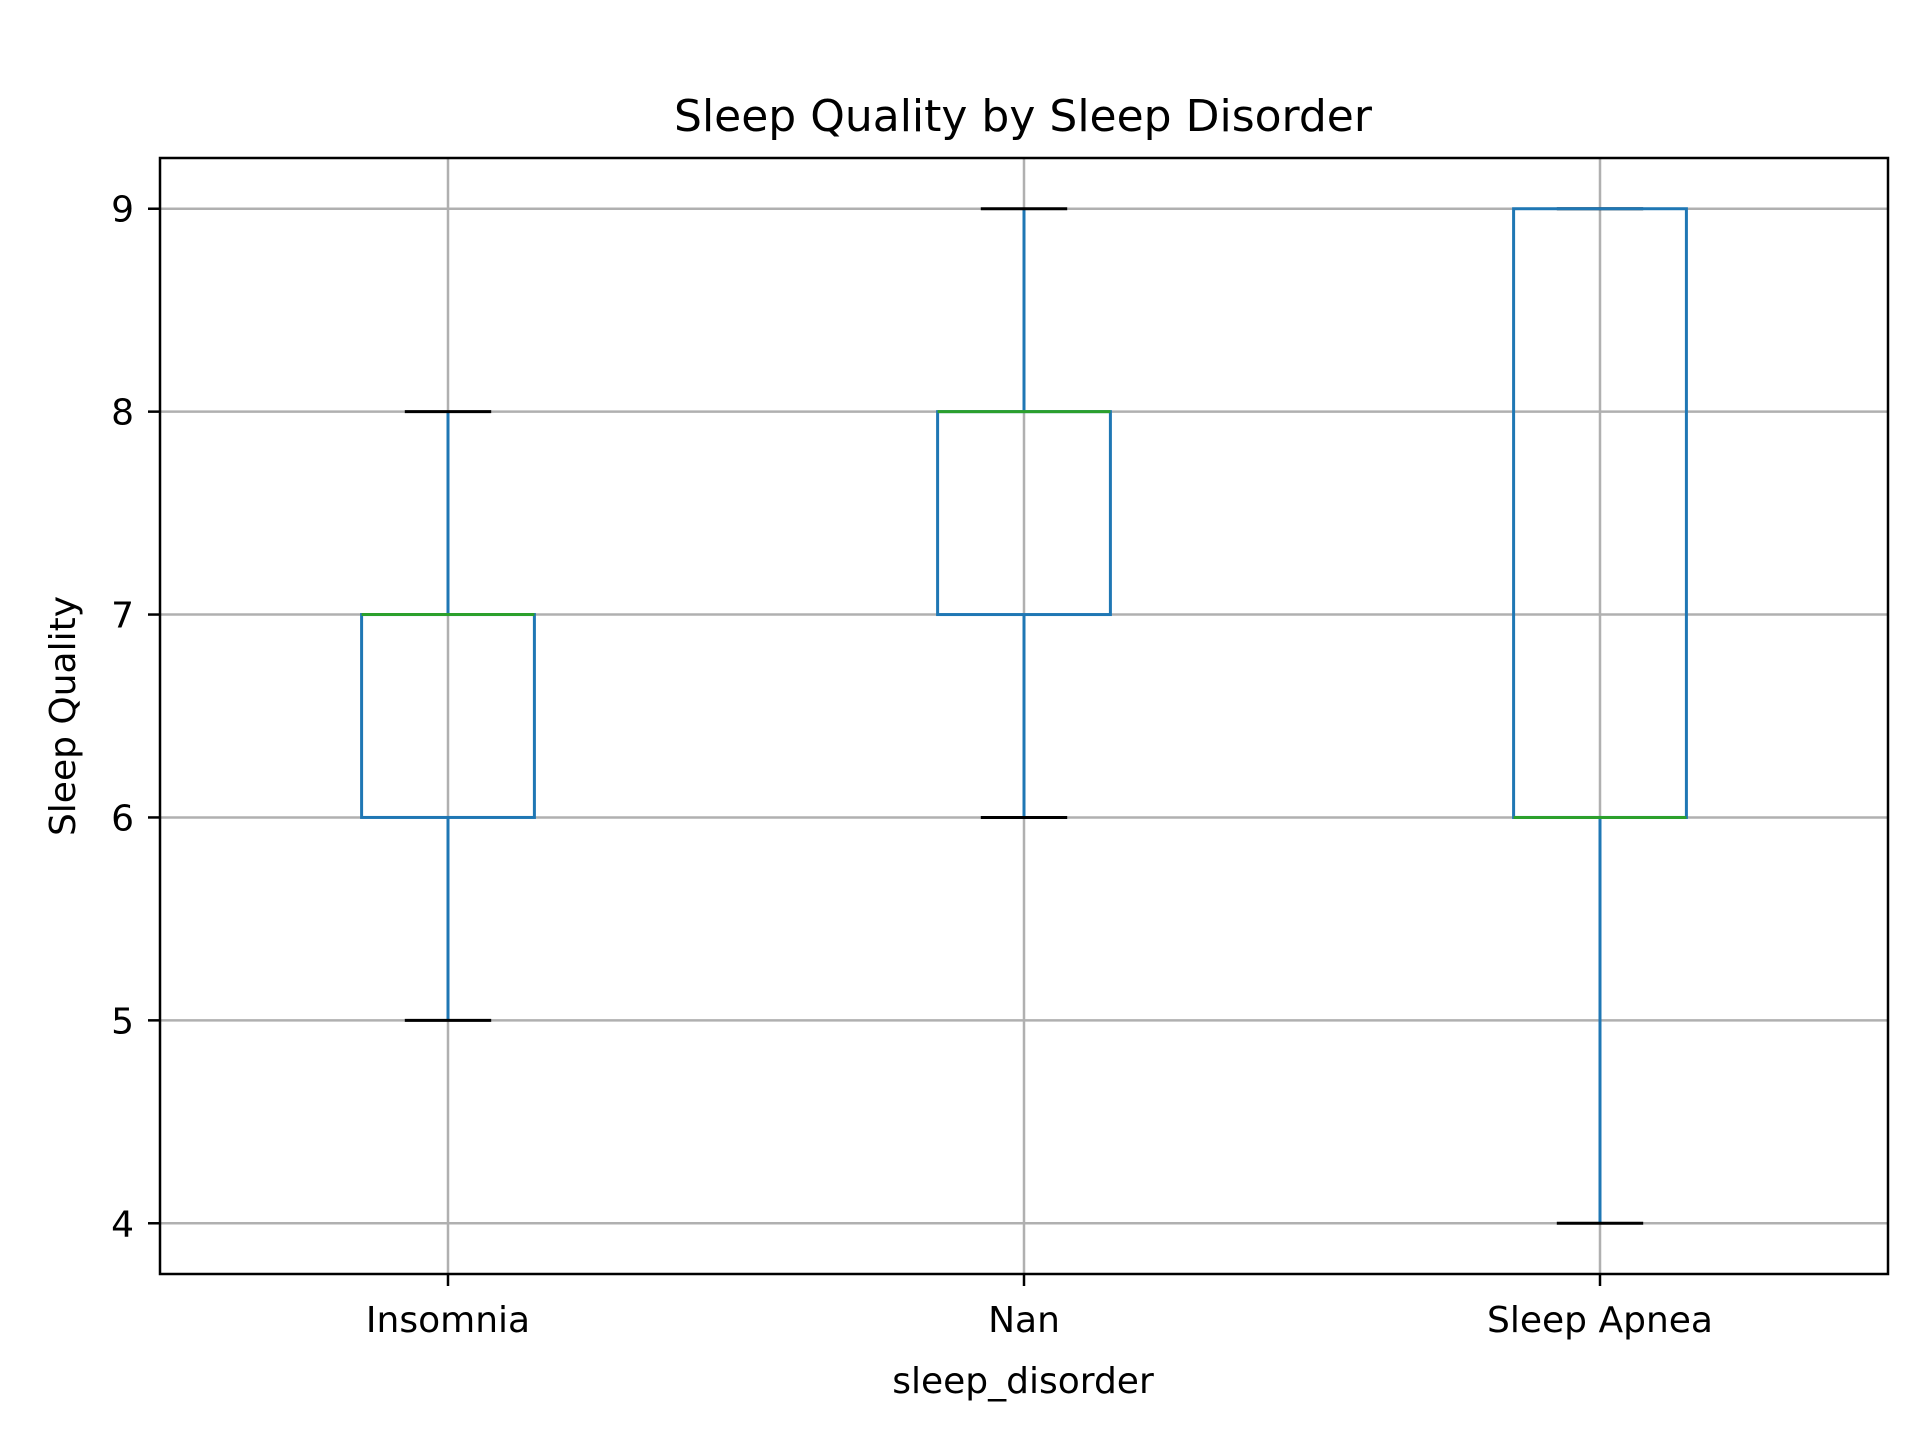  I want to click on y-tick-label: 4, so click(122, 1224).